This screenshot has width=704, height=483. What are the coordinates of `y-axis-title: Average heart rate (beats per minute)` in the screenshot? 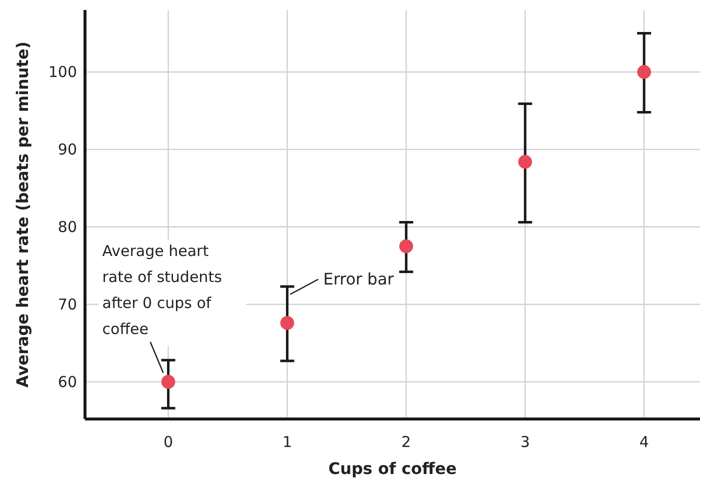 It's located at (22, 214).